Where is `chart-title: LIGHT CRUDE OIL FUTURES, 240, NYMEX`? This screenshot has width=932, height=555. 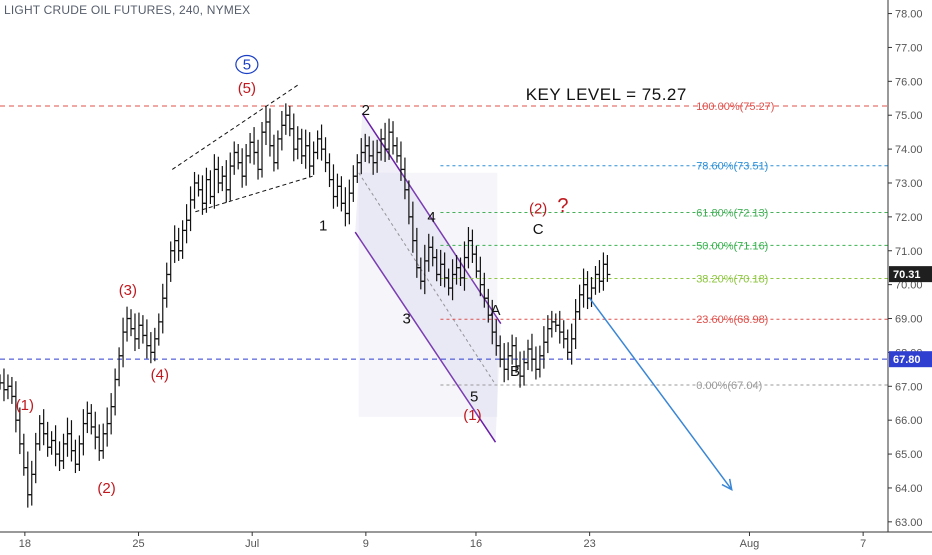 chart-title: LIGHT CRUDE OIL FUTURES, 240, NYMEX is located at coordinates (127, 10).